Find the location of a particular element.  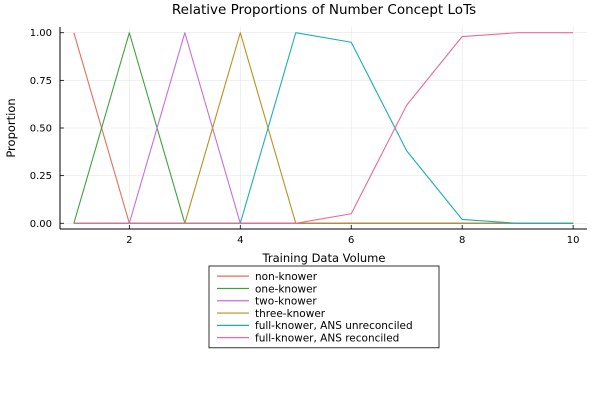

x-axis-title: Training Data Volume is located at coordinates (324, 258).